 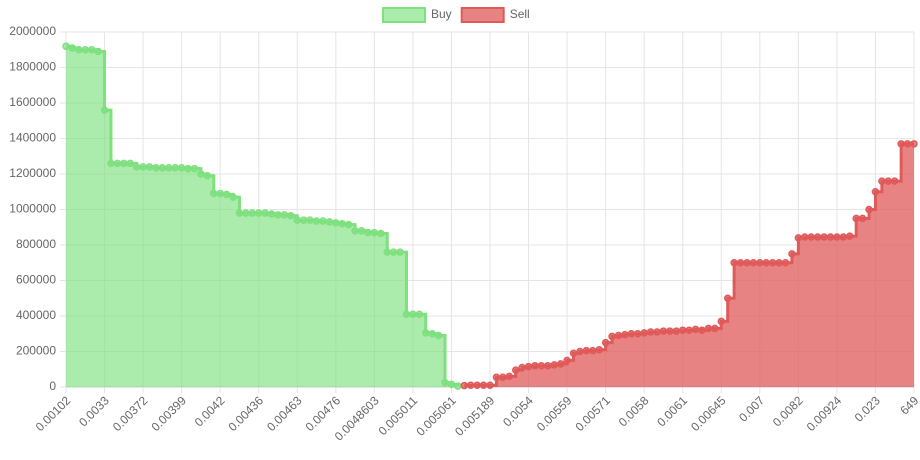 What do you see at coordinates (94, 411) in the screenshot?
I see `x-tick-label: 0.0033` at bounding box center [94, 411].